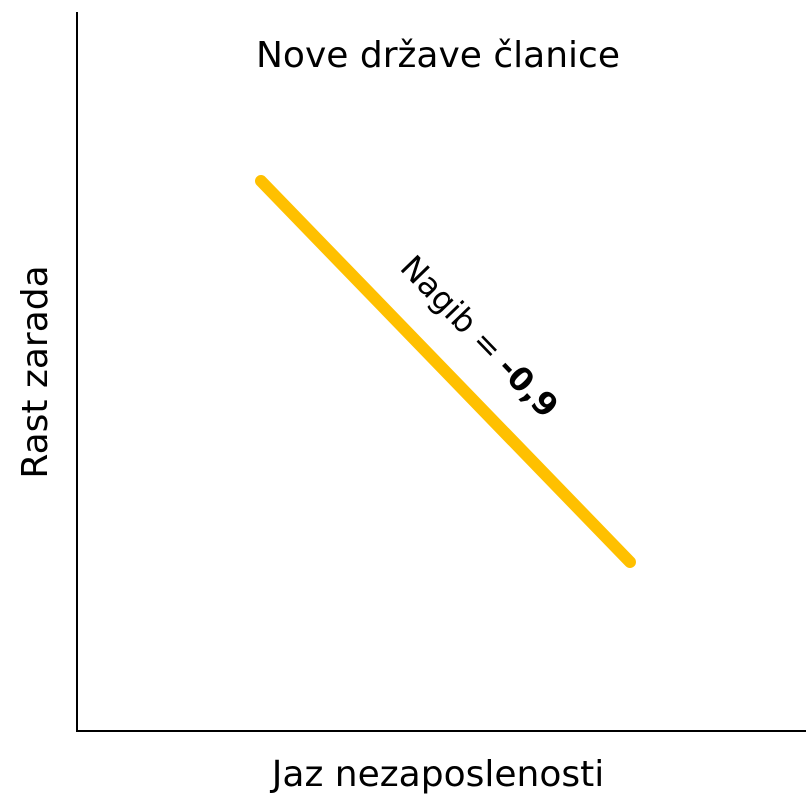 This screenshot has height=798, width=806. Describe the element at coordinates (437, 774) in the screenshot. I see `x-axis-label: Jaz nezaposlenosti` at that location.